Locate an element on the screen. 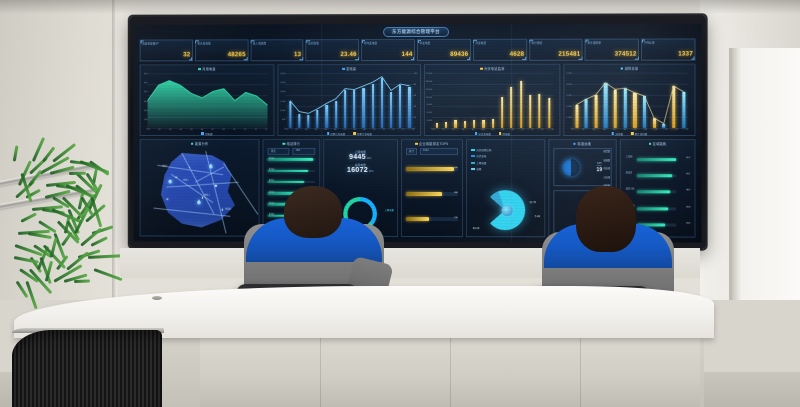 Image resolution: width=800 pixels, height=407 pixels. maintenance-row-label: 已处理 is located at coordinates (607, 177).